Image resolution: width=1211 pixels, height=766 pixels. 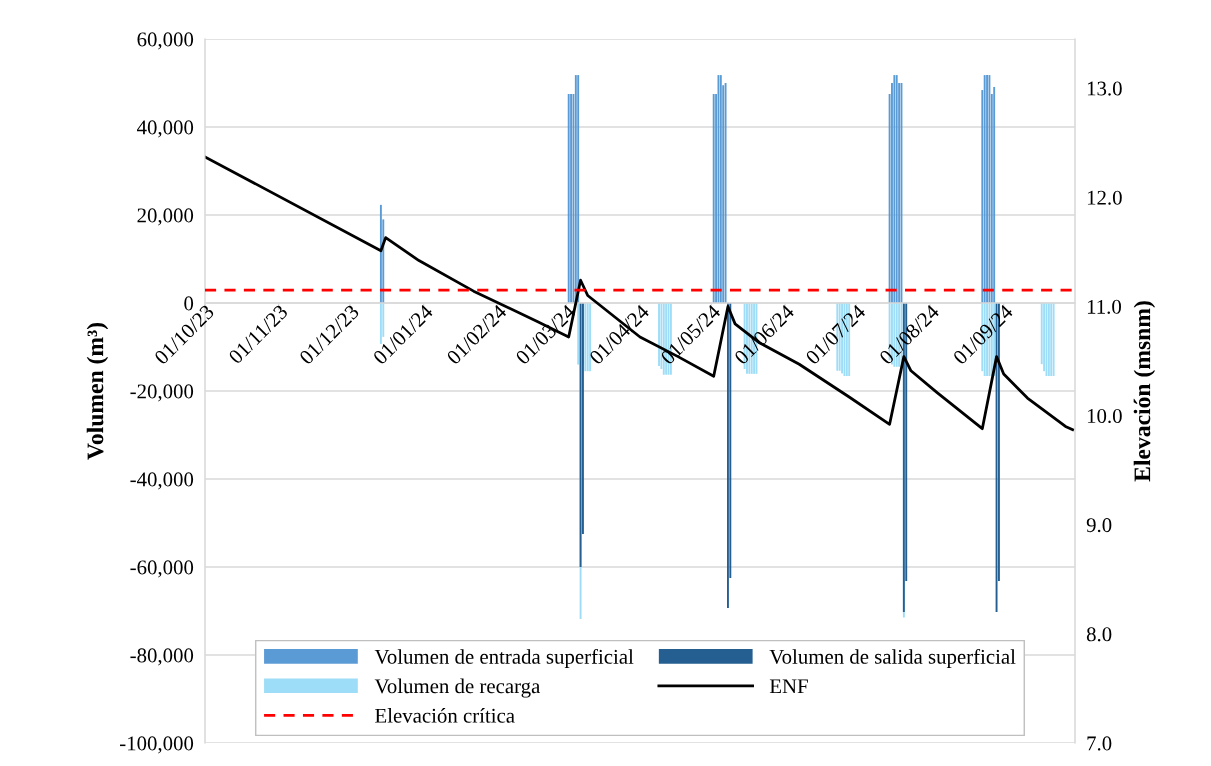 I want to click on legend-label: Elevación crítica, so click(x=445, y=715).